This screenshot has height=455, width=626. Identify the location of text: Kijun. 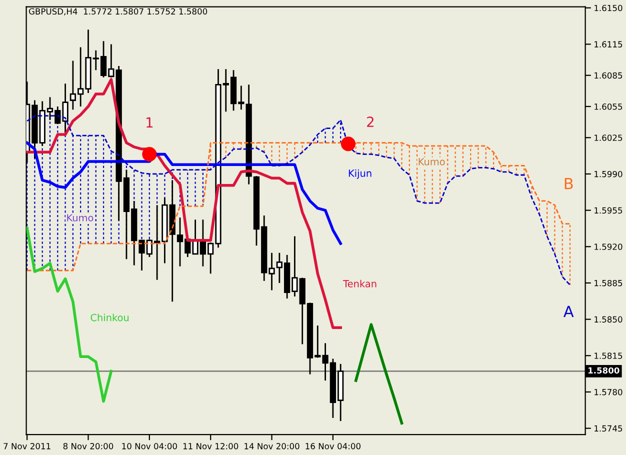
(360, 174).